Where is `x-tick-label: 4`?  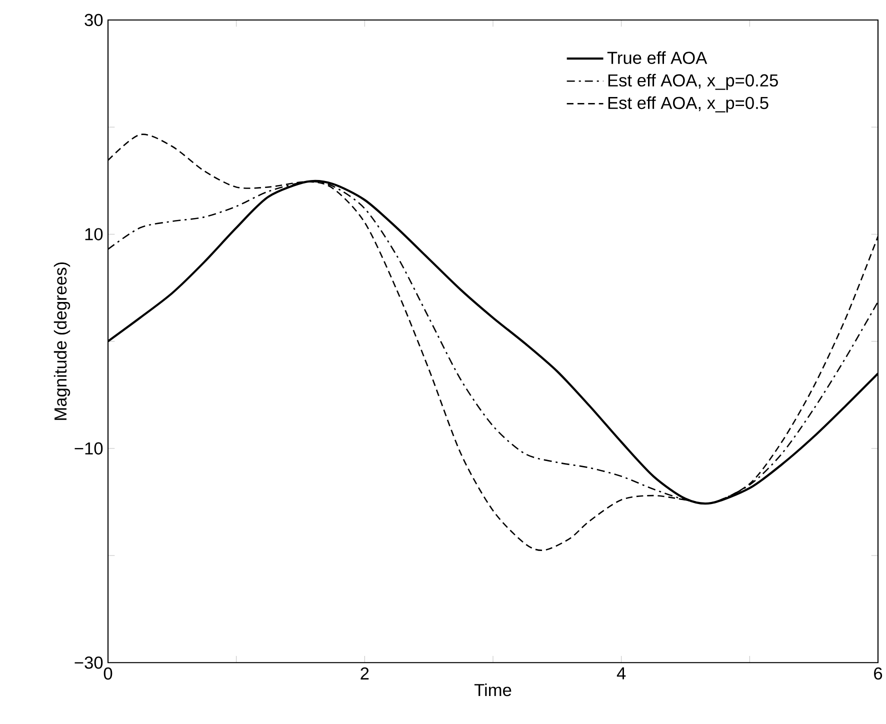
x-tick-label: 4 is located at coordinates (621, 673).